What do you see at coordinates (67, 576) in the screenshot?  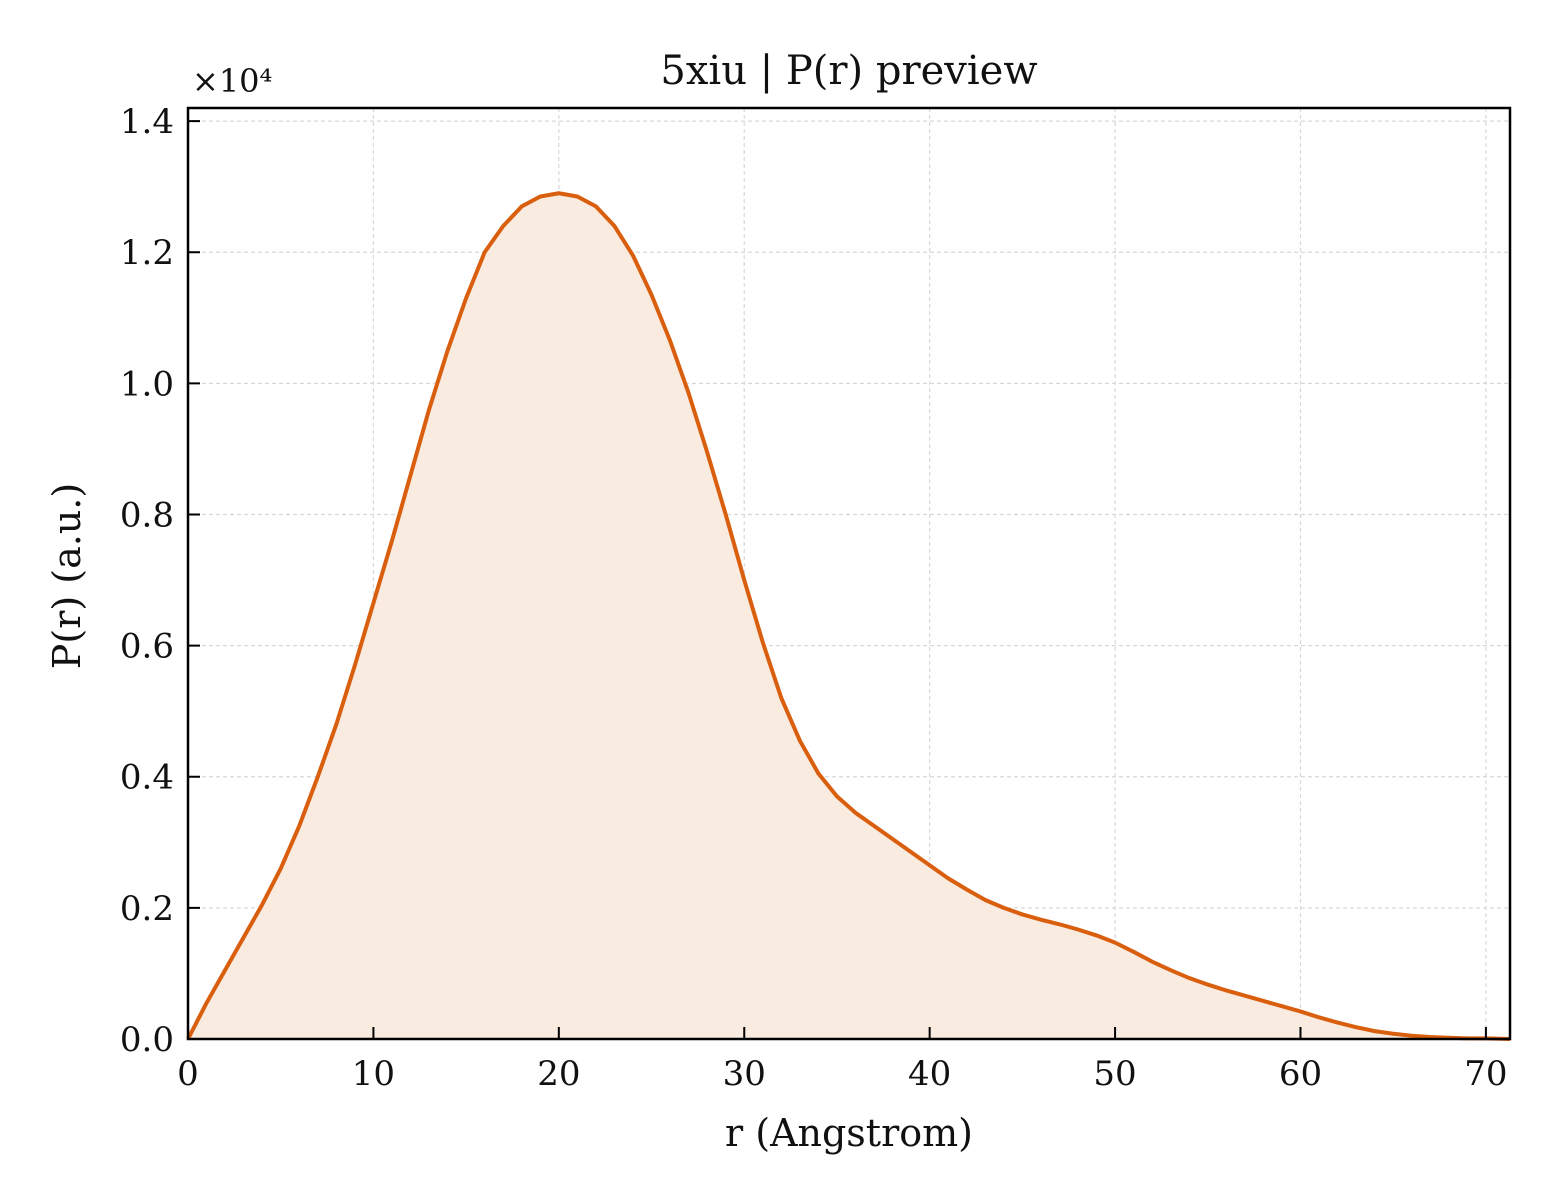 I see `y-axis-label: P(r) (a.u.)` at bounding box center [67, 576].